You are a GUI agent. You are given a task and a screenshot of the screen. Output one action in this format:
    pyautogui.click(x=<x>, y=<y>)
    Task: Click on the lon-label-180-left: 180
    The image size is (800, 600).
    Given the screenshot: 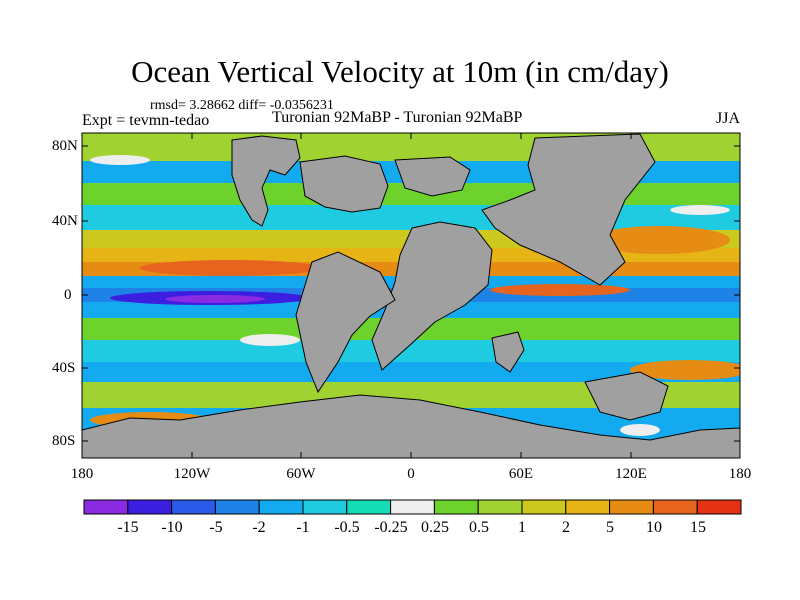 What is the action you would take?
    pyautogui.click(x=82, y=474)
    